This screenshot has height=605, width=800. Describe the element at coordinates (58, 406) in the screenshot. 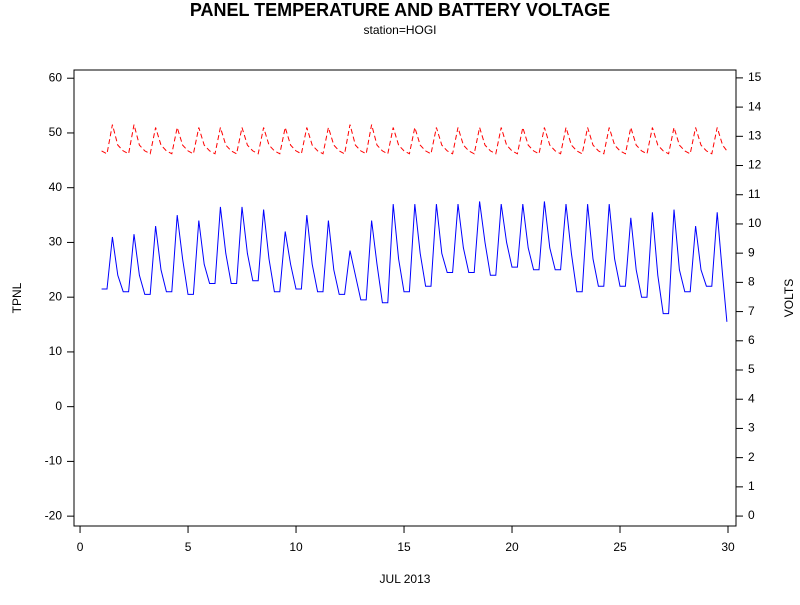

I see `y-tick-label: 0` at that location.